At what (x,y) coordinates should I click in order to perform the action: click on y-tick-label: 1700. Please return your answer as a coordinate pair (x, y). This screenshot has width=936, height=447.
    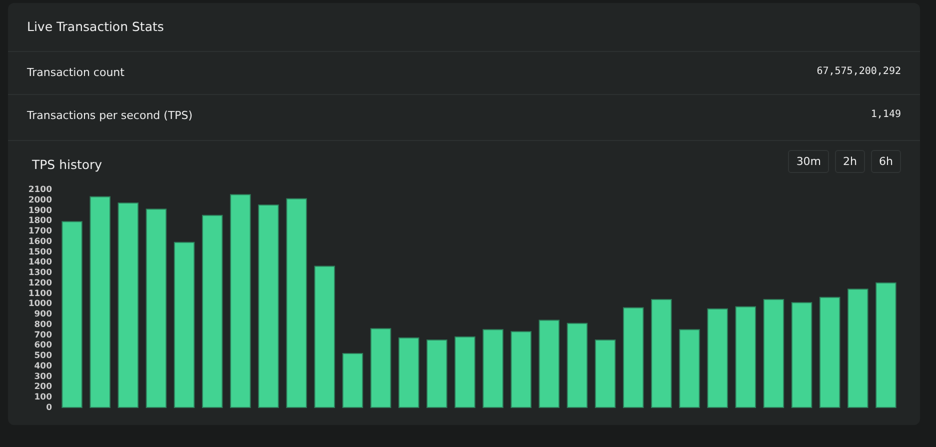
    Looking at the image, I should click on (40, 231).